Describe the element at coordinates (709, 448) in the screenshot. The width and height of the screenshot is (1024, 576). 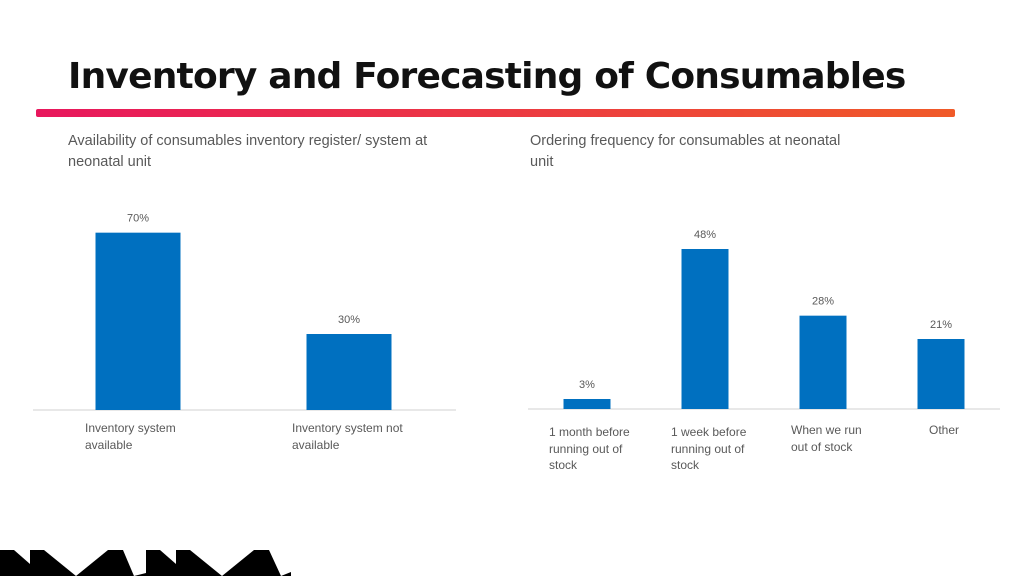
I see `category-label: 1 week before running out of stock` at that location.